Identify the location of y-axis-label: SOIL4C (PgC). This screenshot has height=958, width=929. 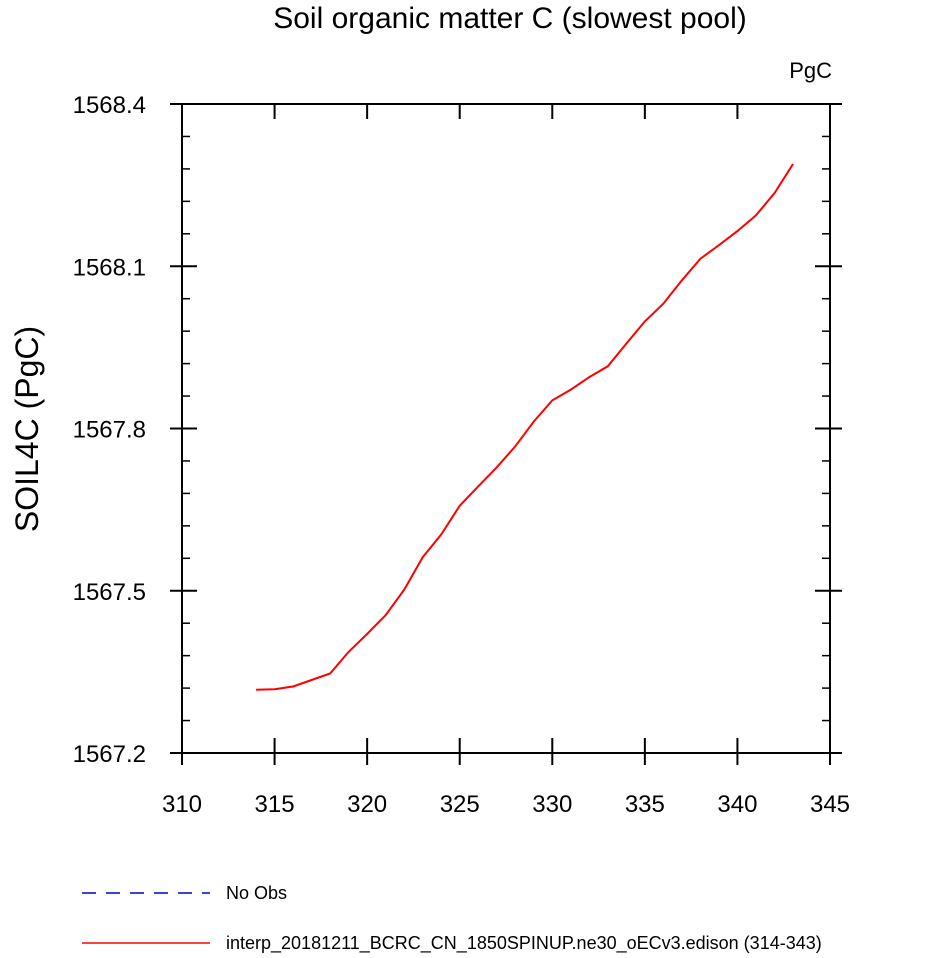
(27, 429).